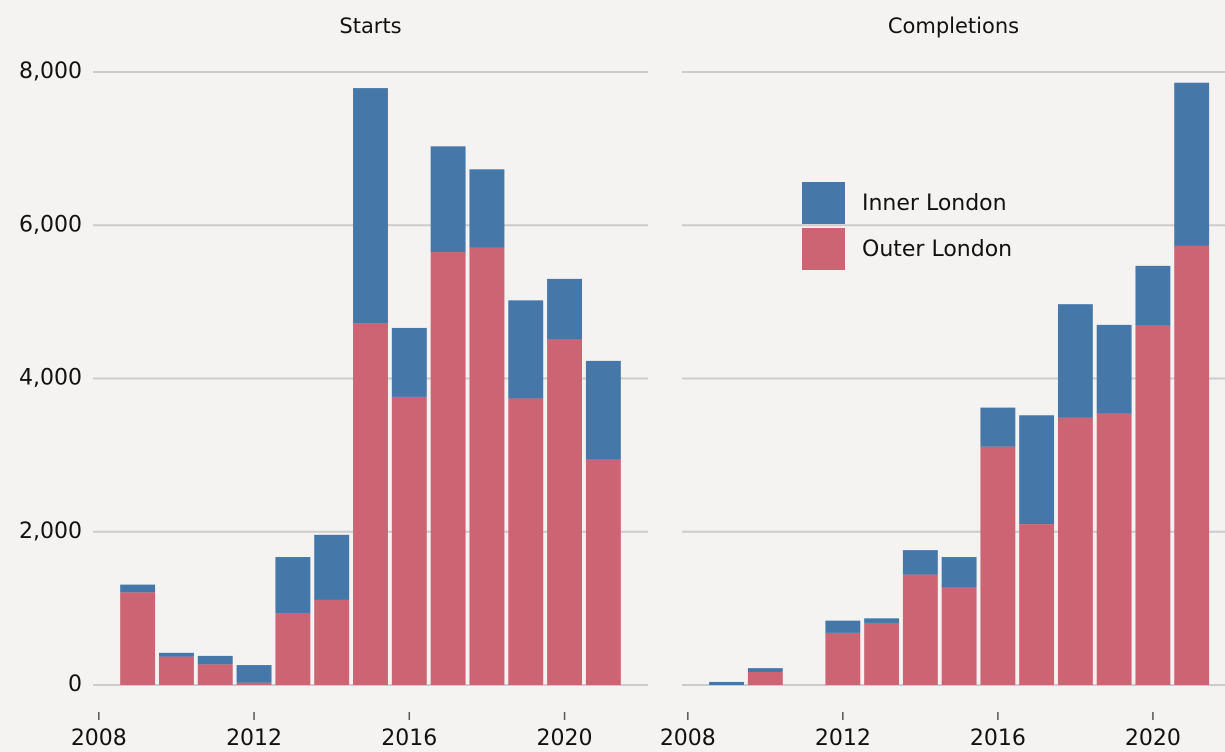 The height and width of the screenshot is (752, 1225). I want to click on legend-label: Outer London, so click(937, 249).